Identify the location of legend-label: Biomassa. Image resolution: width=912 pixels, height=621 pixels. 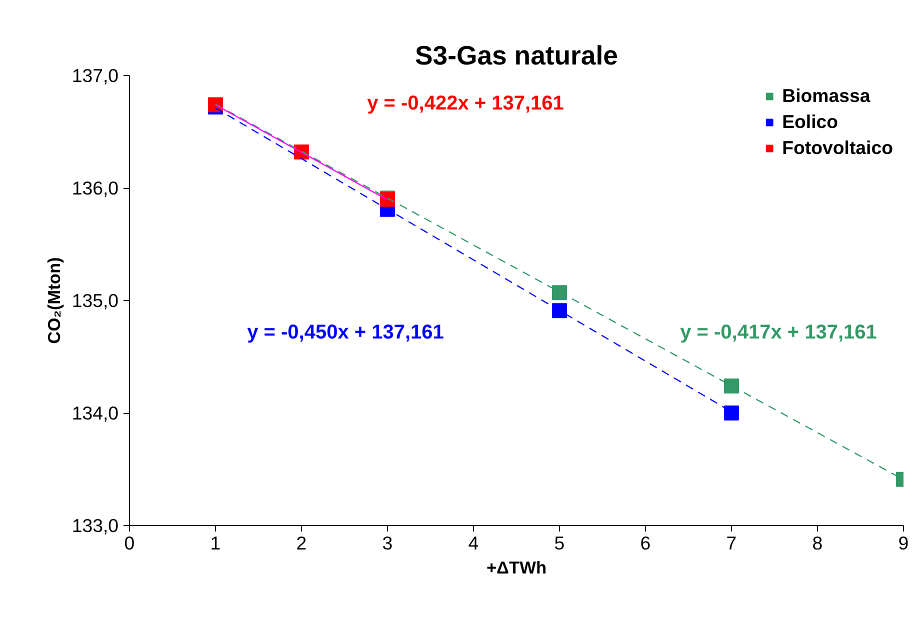
(826, 96).